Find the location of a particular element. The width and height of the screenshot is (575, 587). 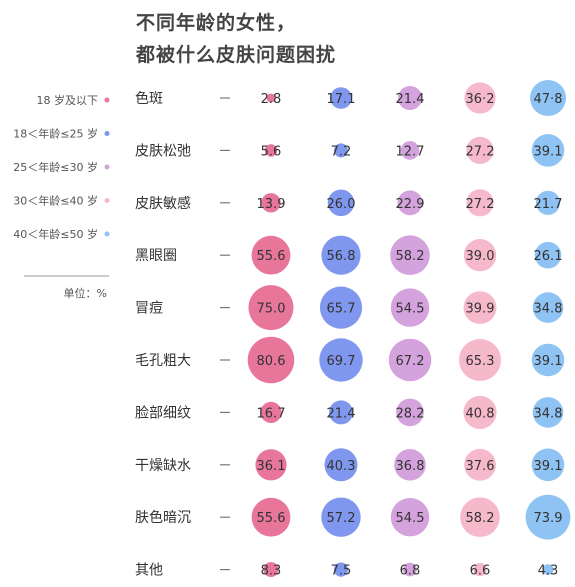

bubble-value-label: 6.8 is located at coordinates (410, 571).